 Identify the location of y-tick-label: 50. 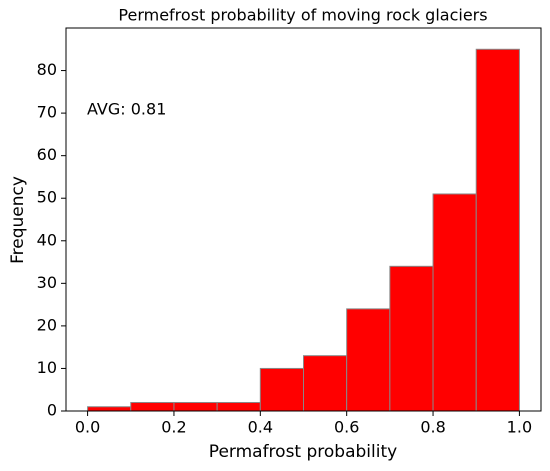
(47, 197).